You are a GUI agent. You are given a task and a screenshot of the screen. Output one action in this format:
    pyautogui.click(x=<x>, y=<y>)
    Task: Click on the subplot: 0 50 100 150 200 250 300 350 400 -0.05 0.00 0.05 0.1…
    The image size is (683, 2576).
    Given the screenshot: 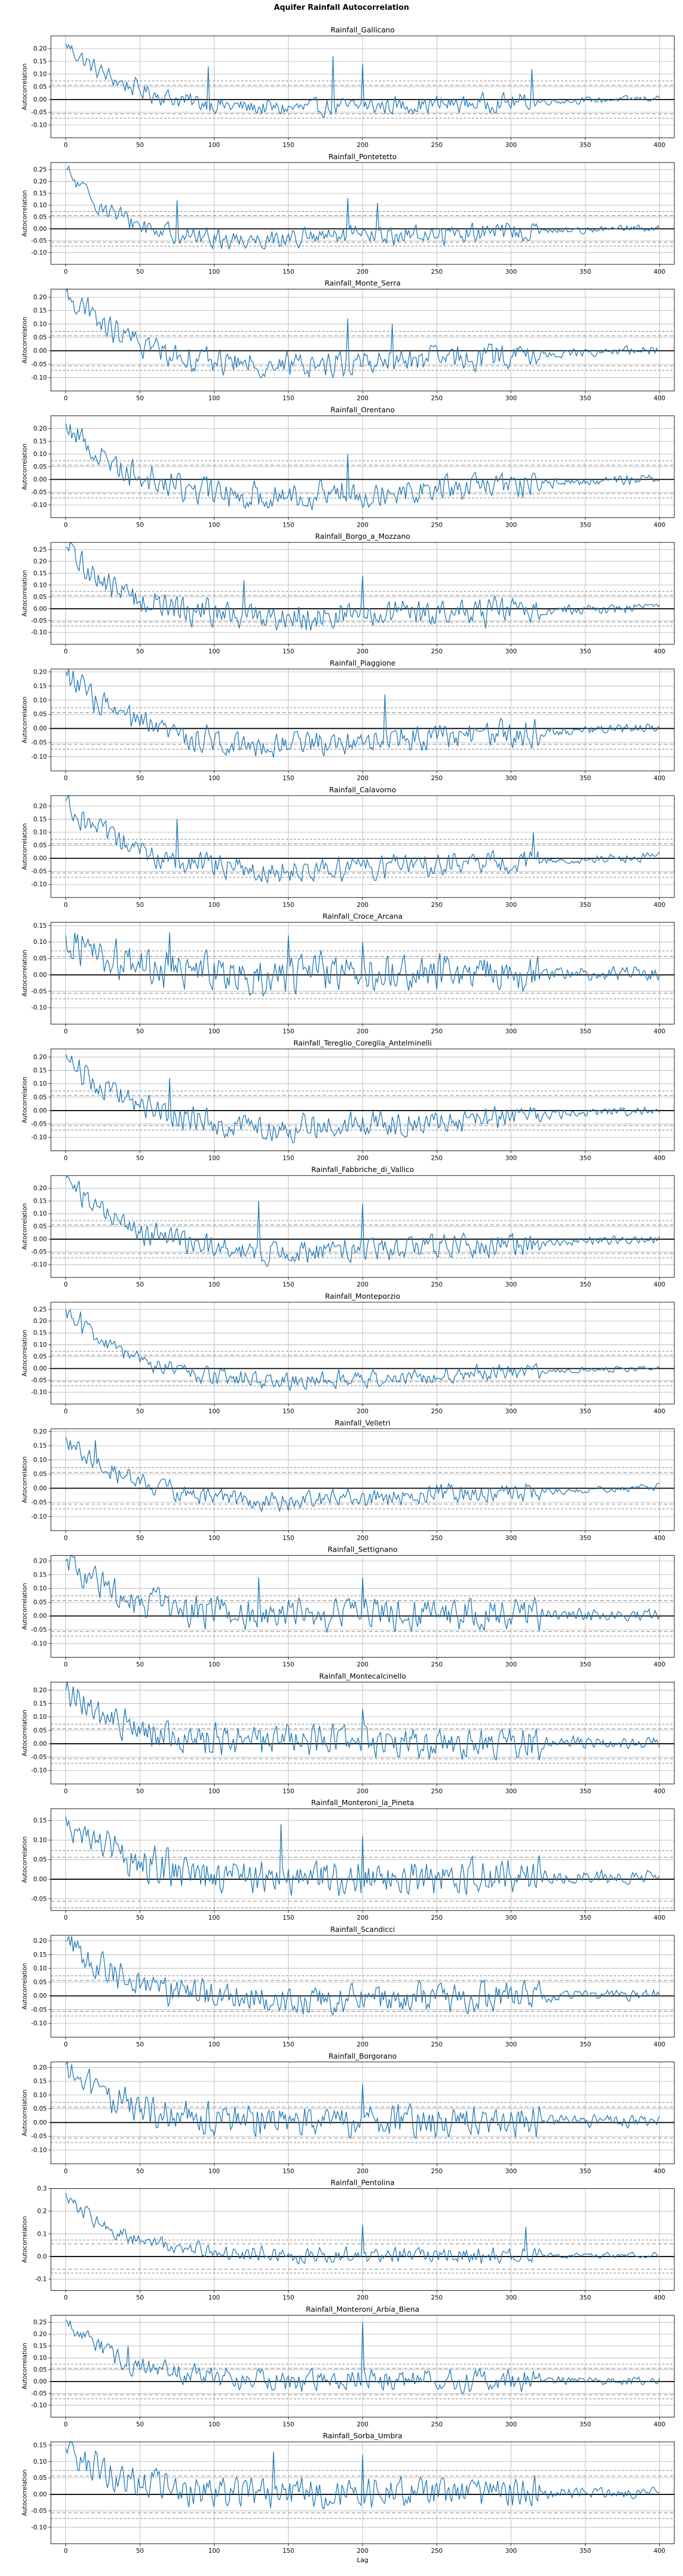 What is the action you would take?
    pyautogui.click(x=348, y=1860)
    